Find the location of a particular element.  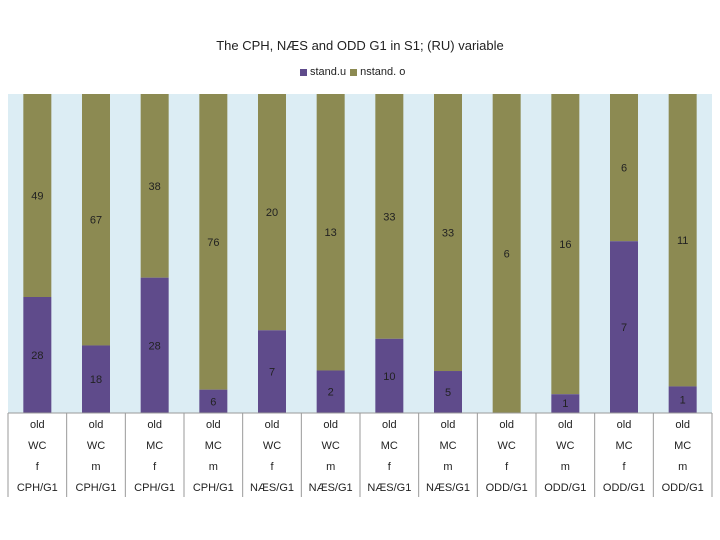

data-label-stand-u: 10 is located at coordinates (389, 377).